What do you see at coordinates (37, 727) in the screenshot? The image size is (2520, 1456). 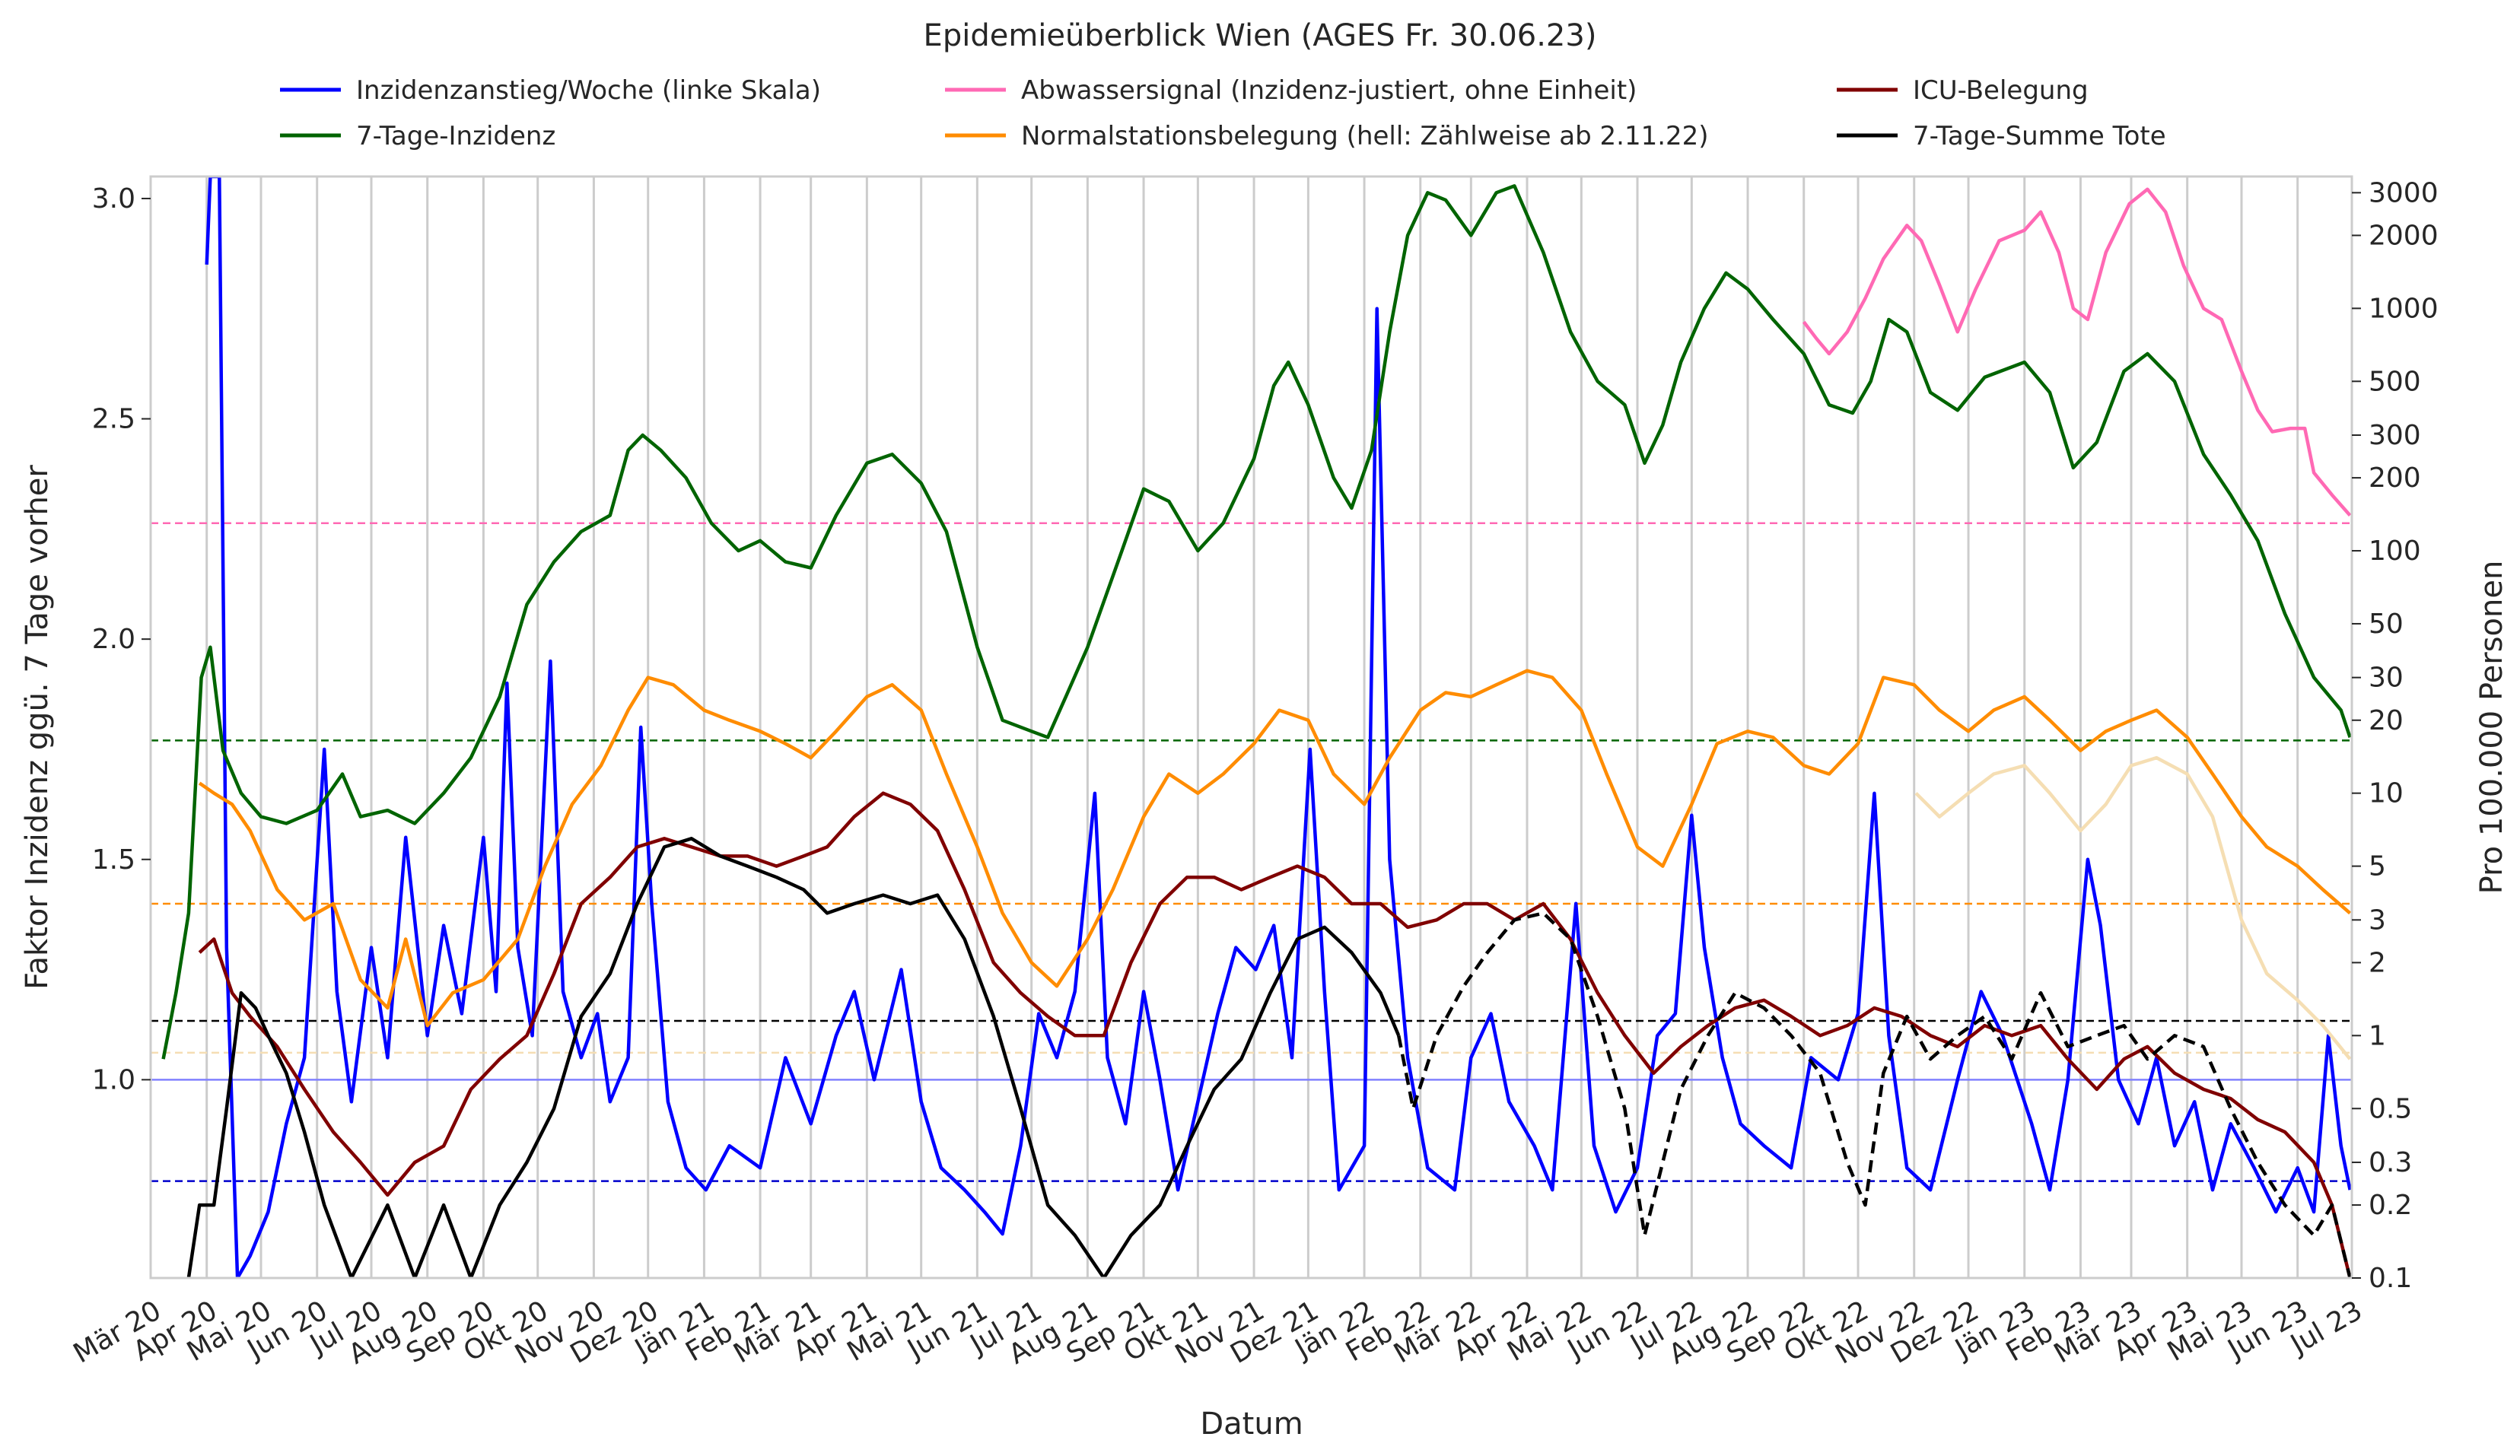 I see `left-y-axis-label: Faktor Inzidenz ggü. 7 Tage vorher` at bounding box center [37, 727].